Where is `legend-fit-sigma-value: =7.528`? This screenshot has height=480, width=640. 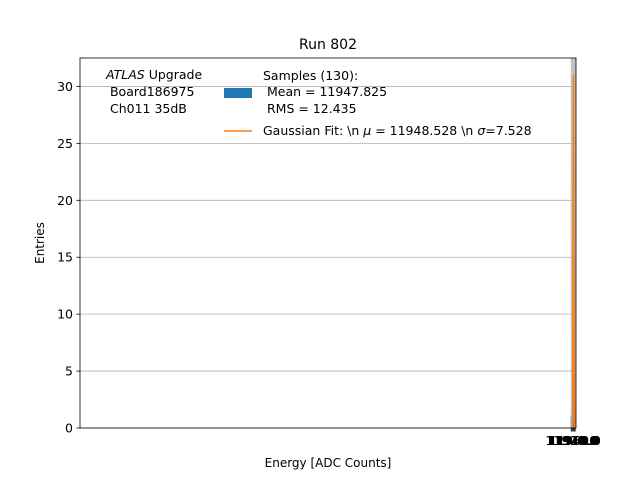 legend-fit-sigma-value: =7.528 is located at coordinates (508, 130).